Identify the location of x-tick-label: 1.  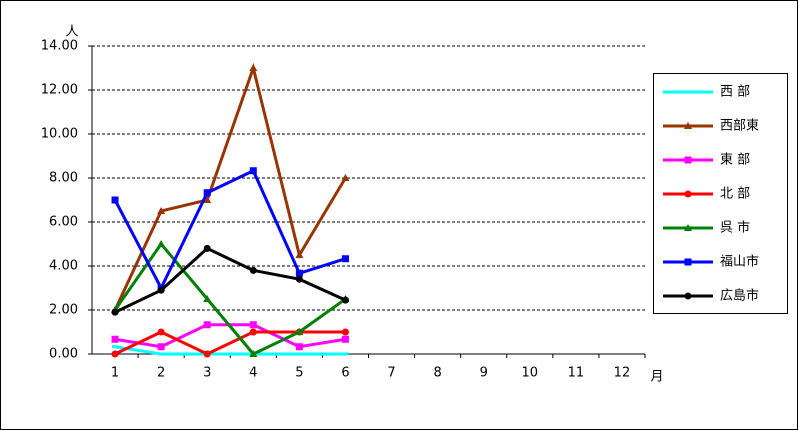
(115, 373).